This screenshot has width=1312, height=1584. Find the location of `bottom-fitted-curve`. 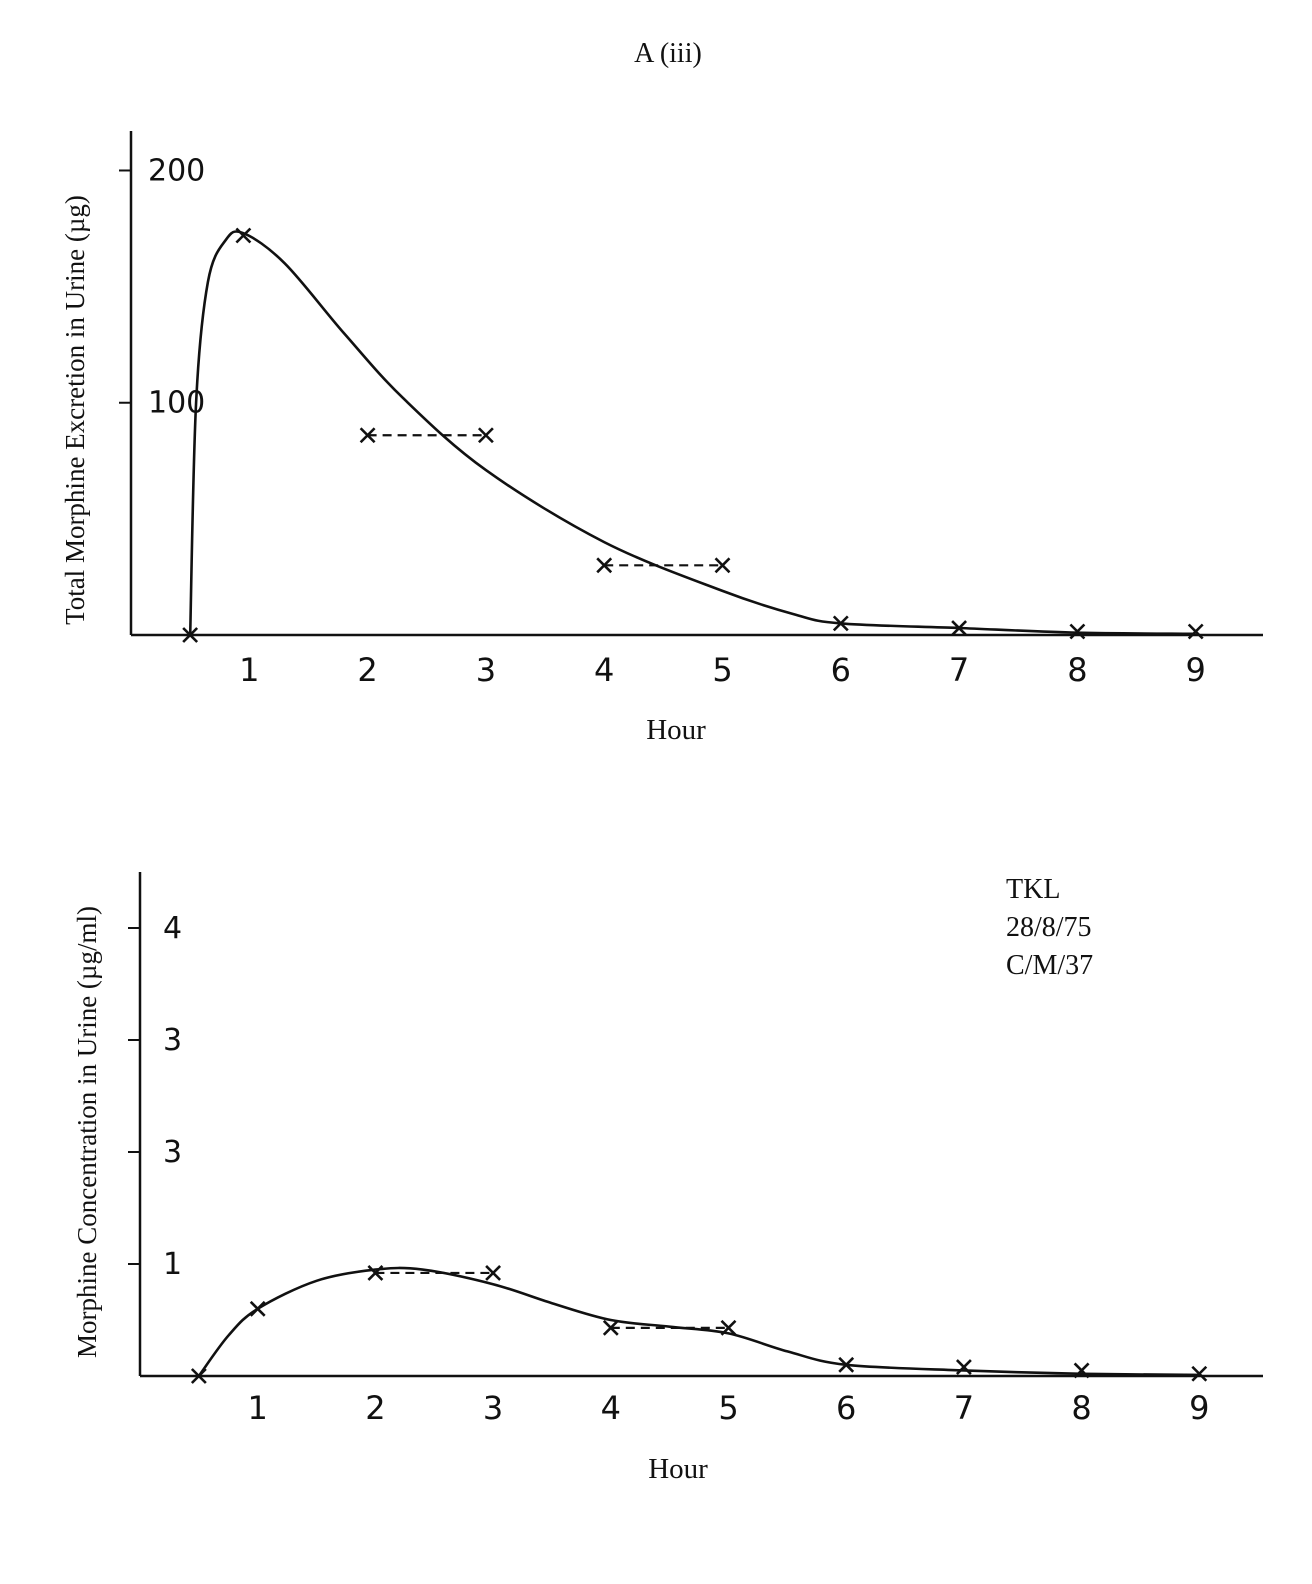

bottom-fitted-curve is located at coordinates (698, 1321).